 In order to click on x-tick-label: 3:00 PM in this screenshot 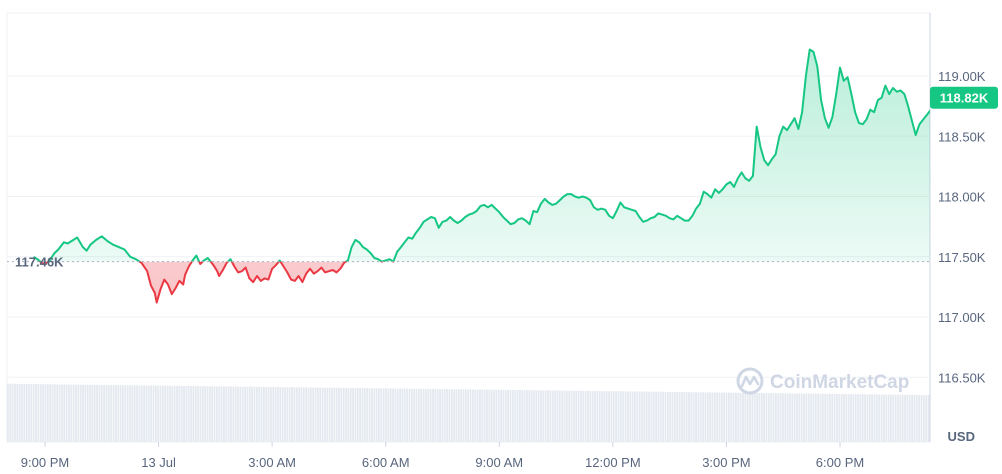, I will do `click(726, 462)`.